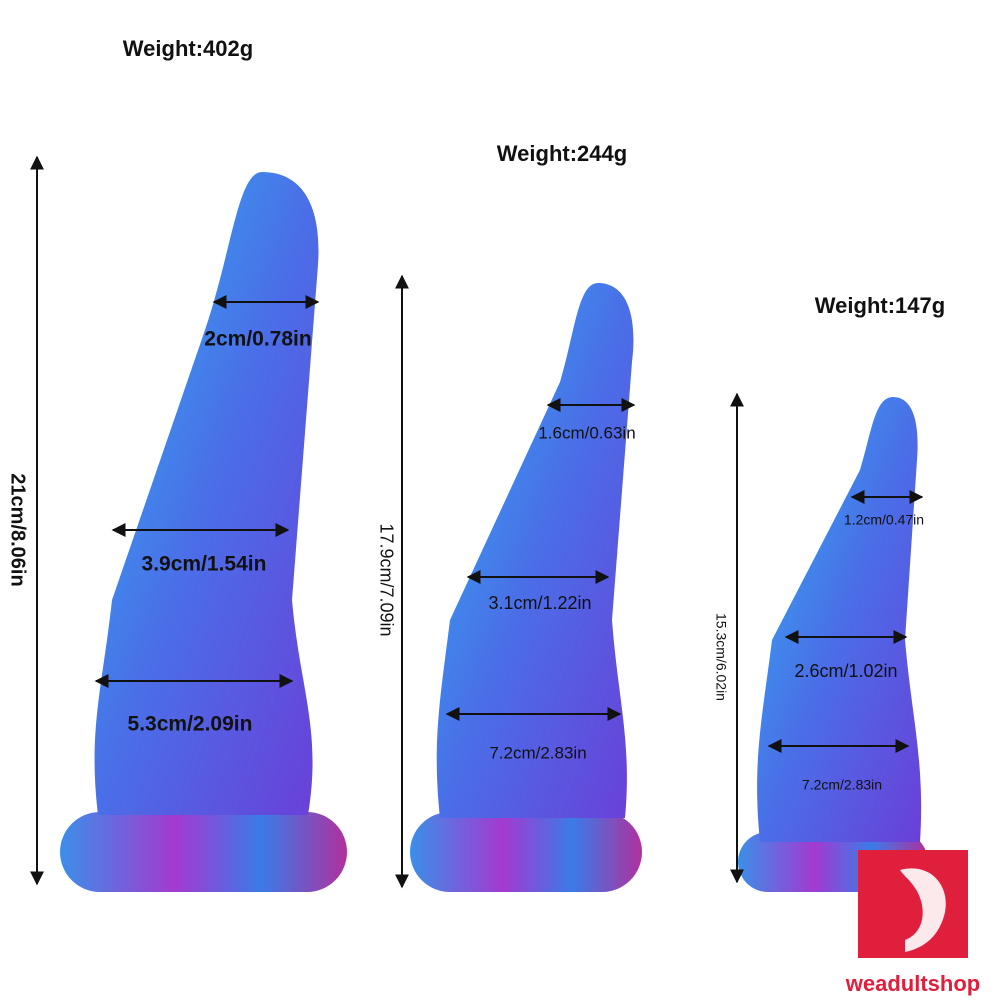 This screenshot has height=1000, width=1000. Describe the element at coordinates (884, 520) in the screenshot. I see `width-label: 1.2cm/0.47in` at that location.